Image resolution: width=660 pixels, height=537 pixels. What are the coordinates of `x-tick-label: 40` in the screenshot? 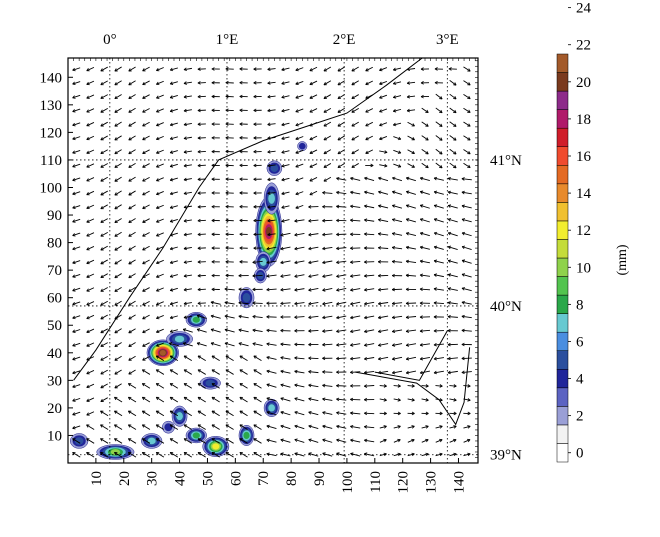 It's located at (181, 478).